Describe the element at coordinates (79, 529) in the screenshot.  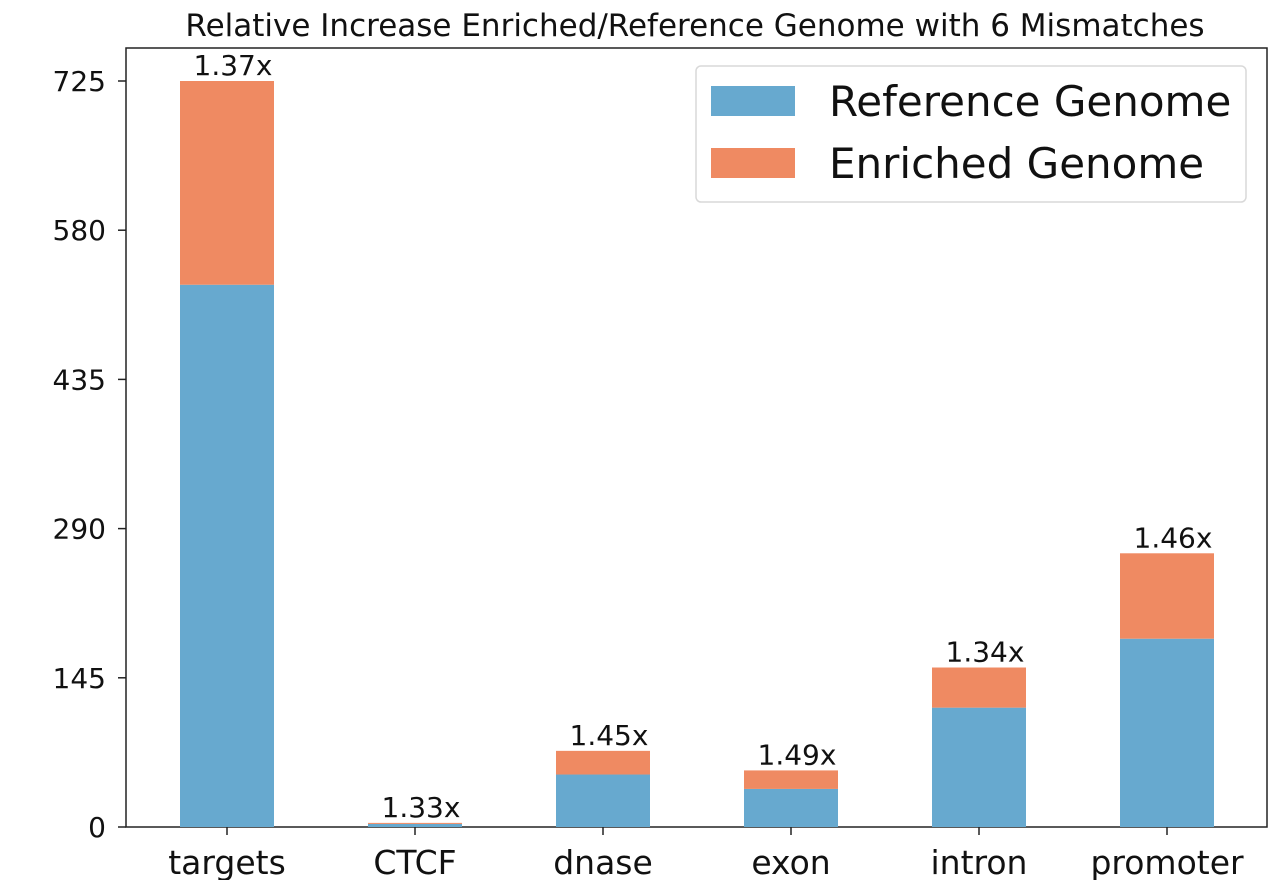
I see `y-tick-label: 290` at that location.